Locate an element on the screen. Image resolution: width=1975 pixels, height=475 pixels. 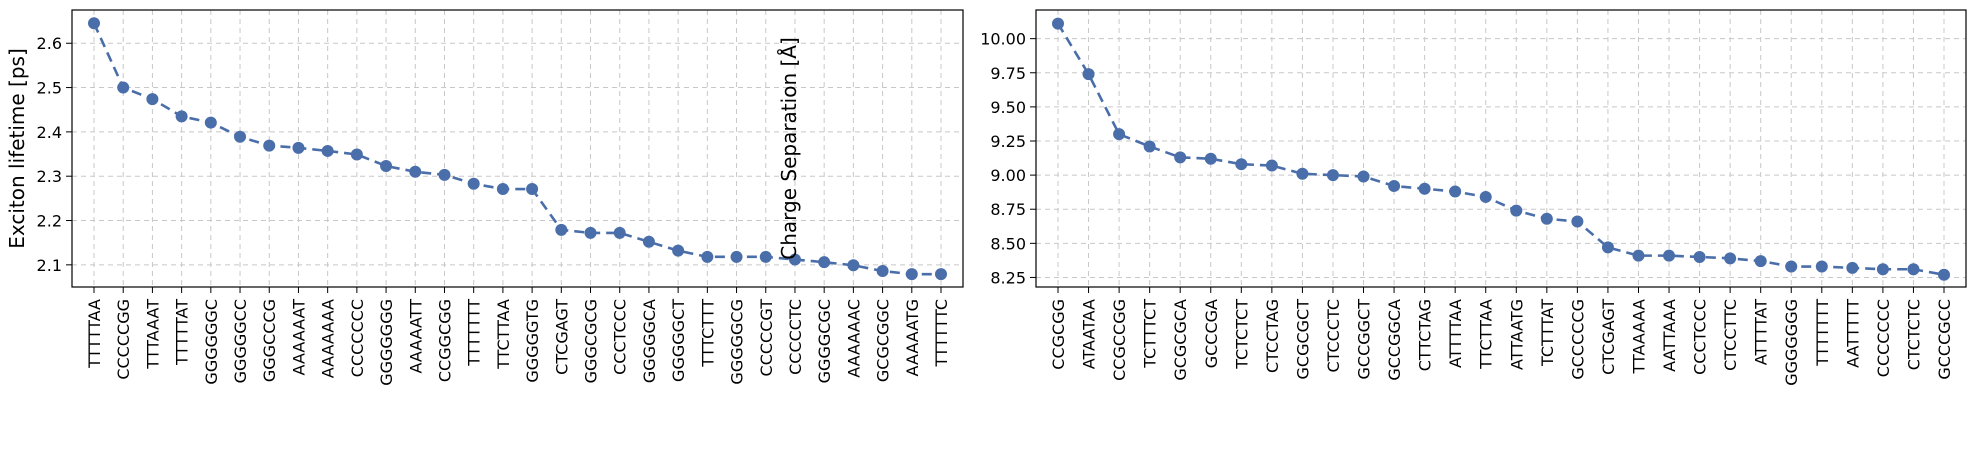
x-tick-label: AAAAATG is located at coordinates (912, 337).